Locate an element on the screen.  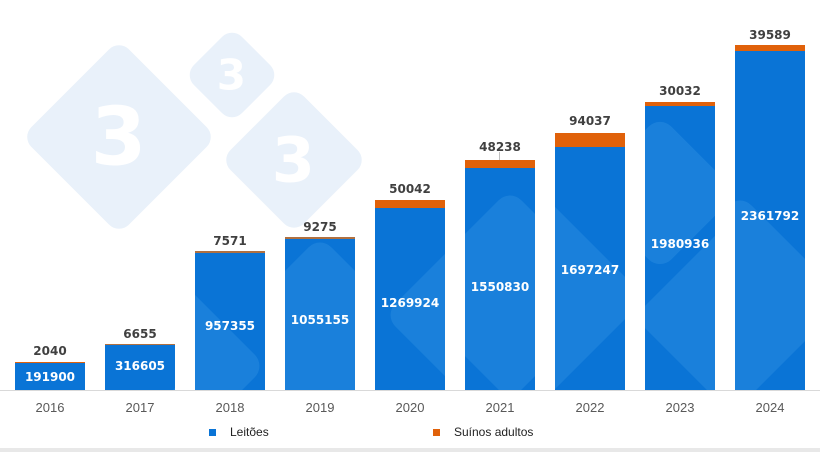
bar-2017: 316605 is located at coordinates (140, 367).